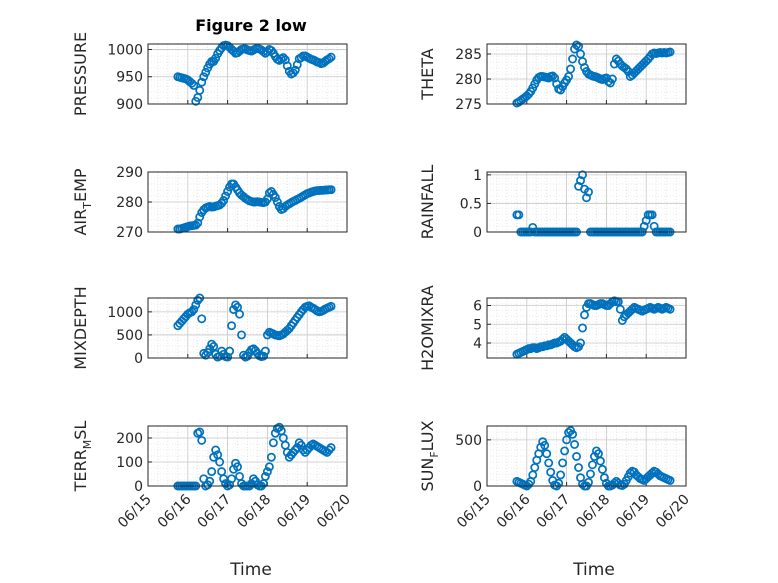 The image size is (778, 583). What do you see at coordinates (254, 512) in the screenshot?
I see `x-tick-label: 06/18` at bounding box center [254, 512].